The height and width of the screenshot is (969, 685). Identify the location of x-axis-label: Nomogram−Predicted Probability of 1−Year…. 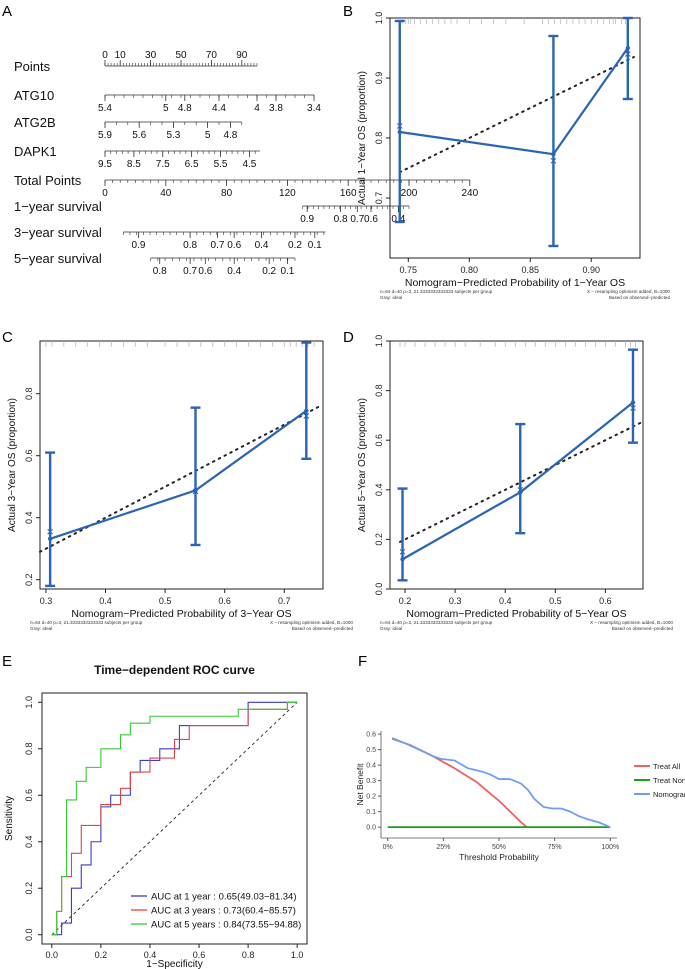
(515, 283).